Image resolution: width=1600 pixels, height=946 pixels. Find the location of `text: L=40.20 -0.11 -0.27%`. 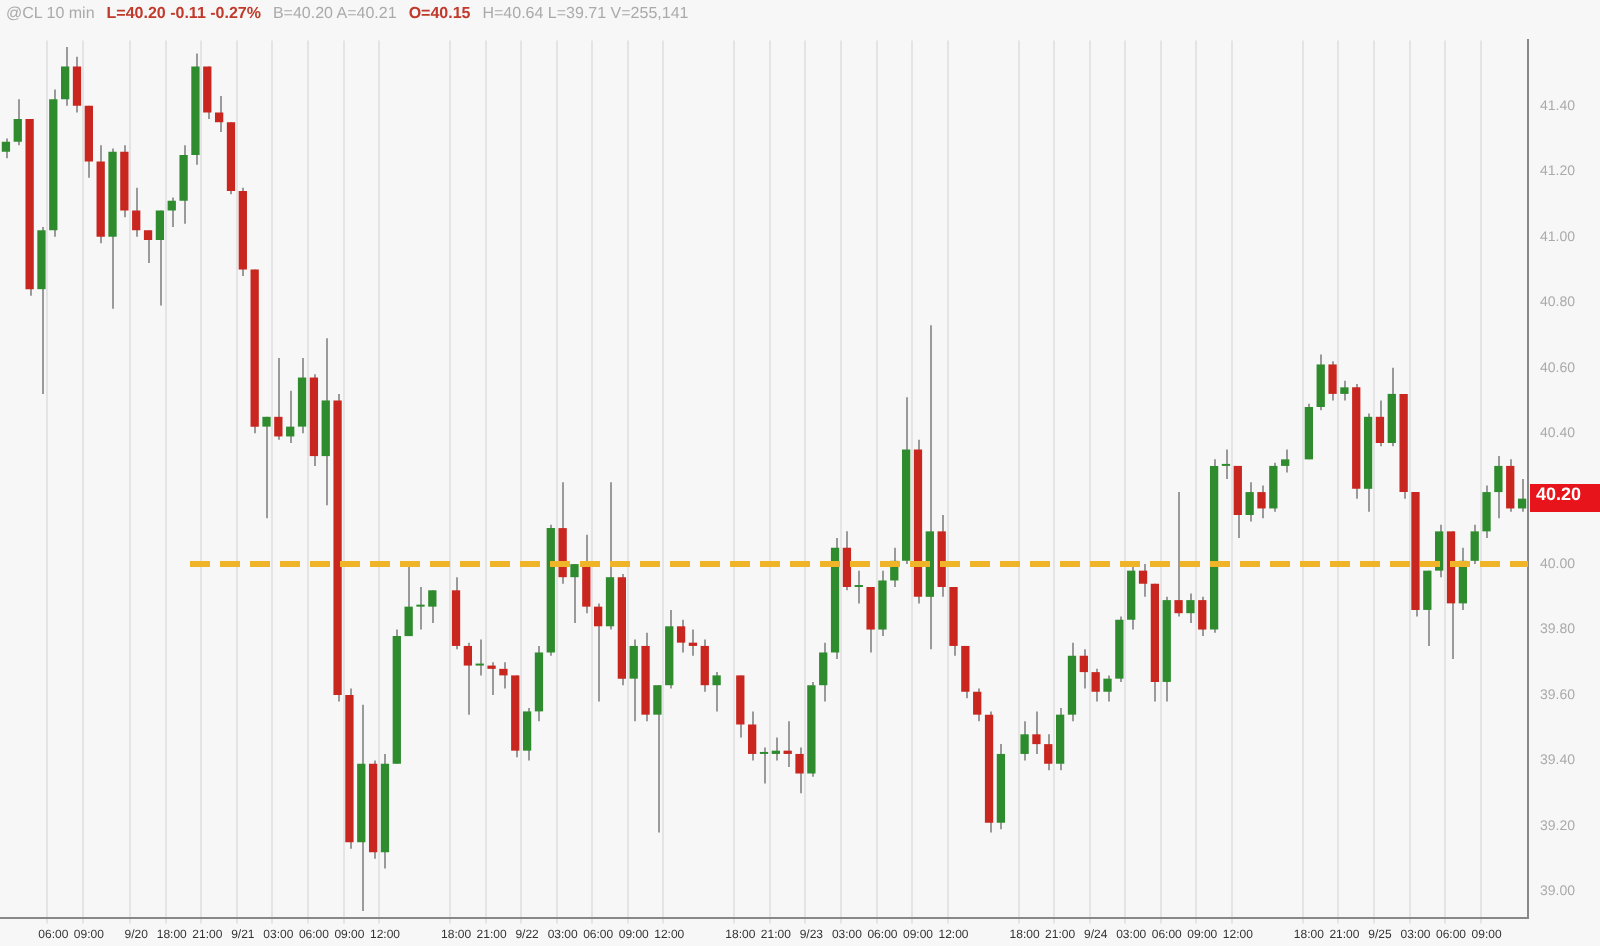

text: L=40.20 -0.11 -0.27% is located at coordinates (183, 13).